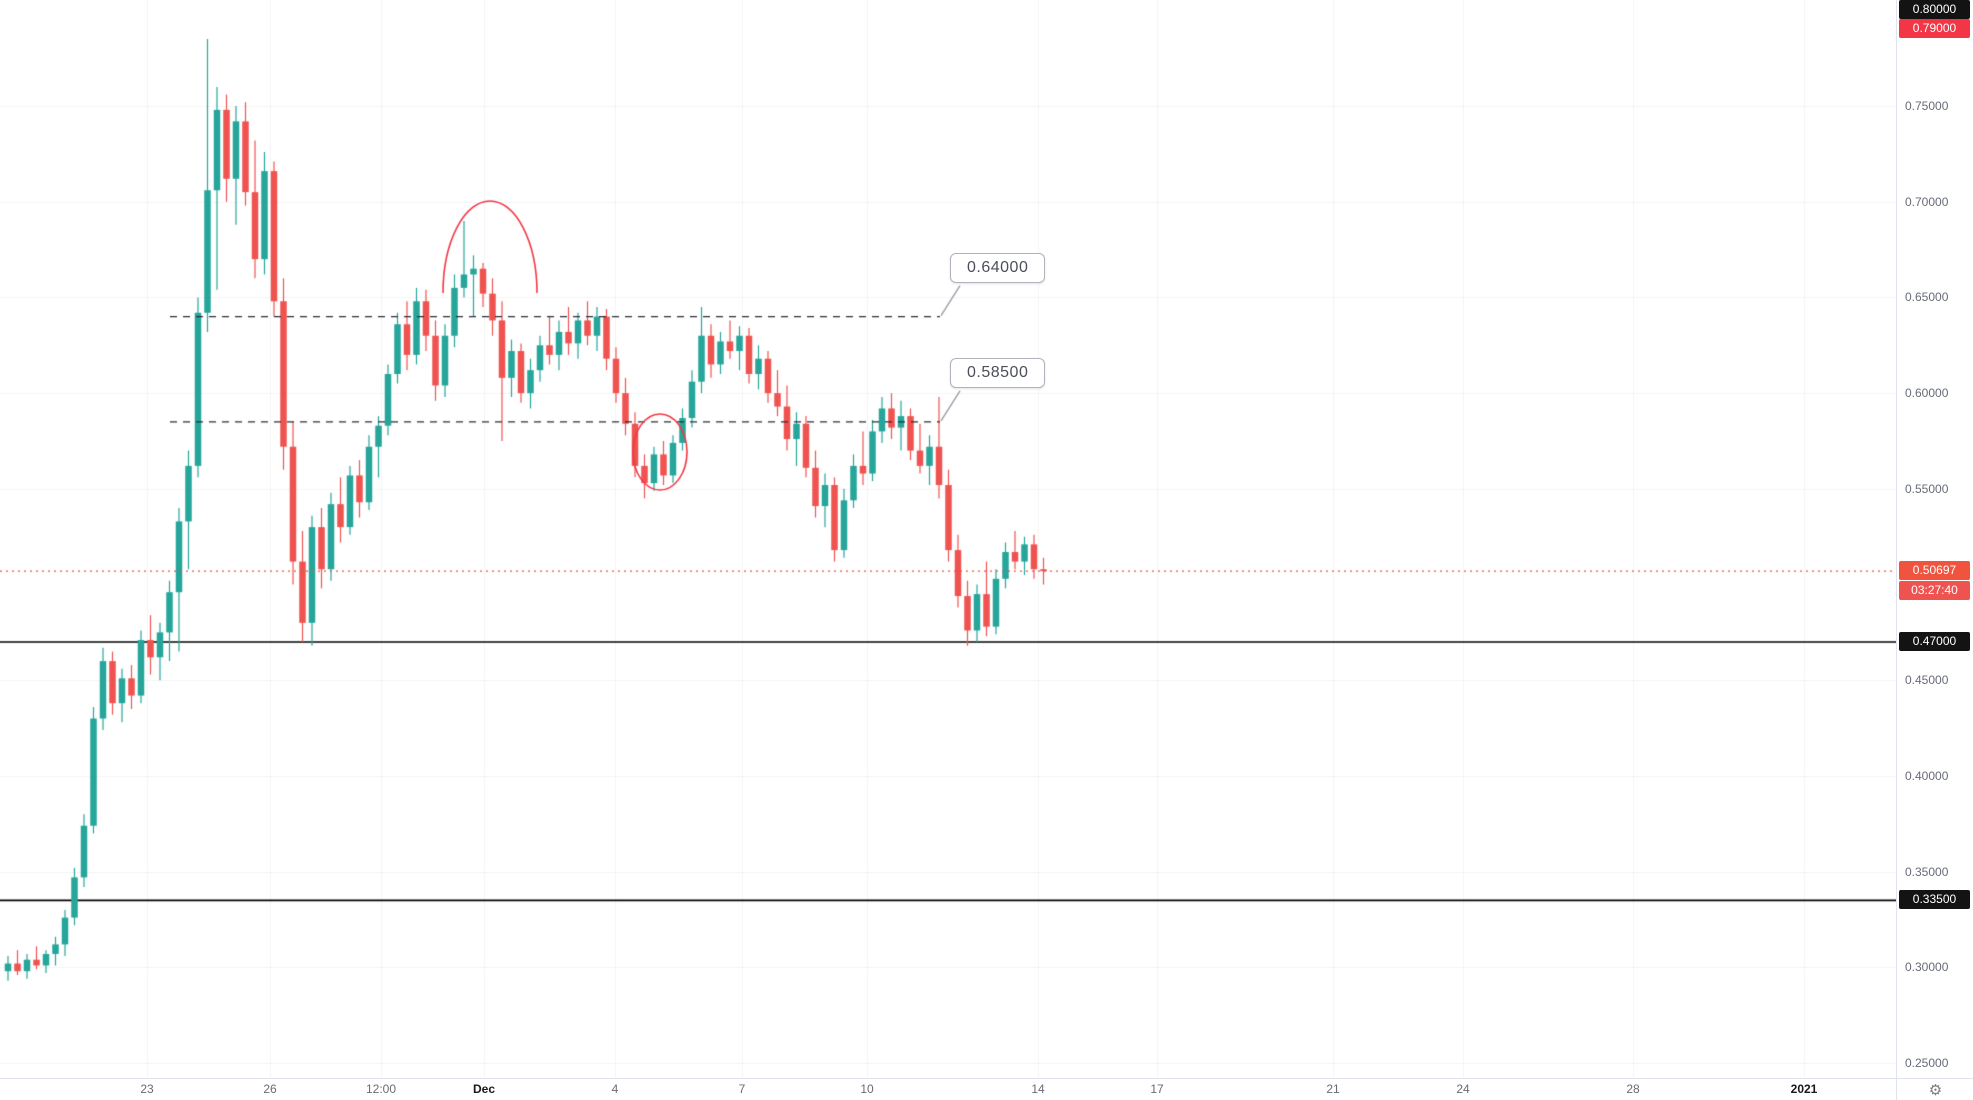 The image size is (1973, 1100). I want to click on price-line-badge-080: 0.80000, so click(1934, 10).